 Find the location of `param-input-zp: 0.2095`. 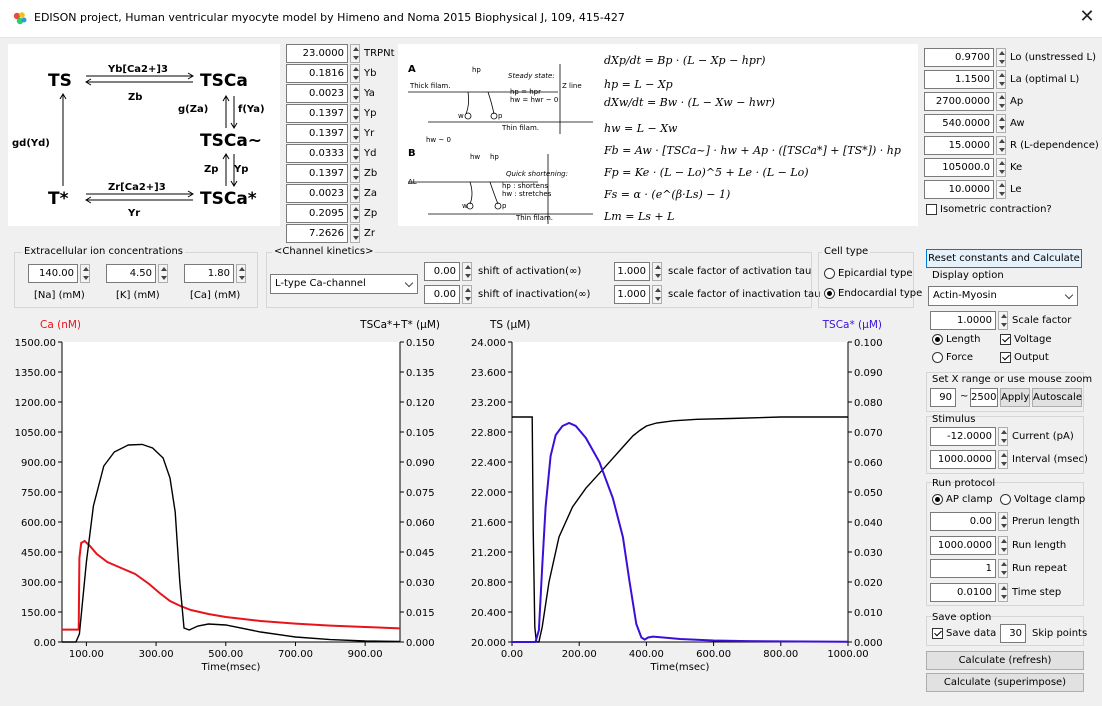

param-input-zp: 0.2095 is located at coordinates (317, 213).